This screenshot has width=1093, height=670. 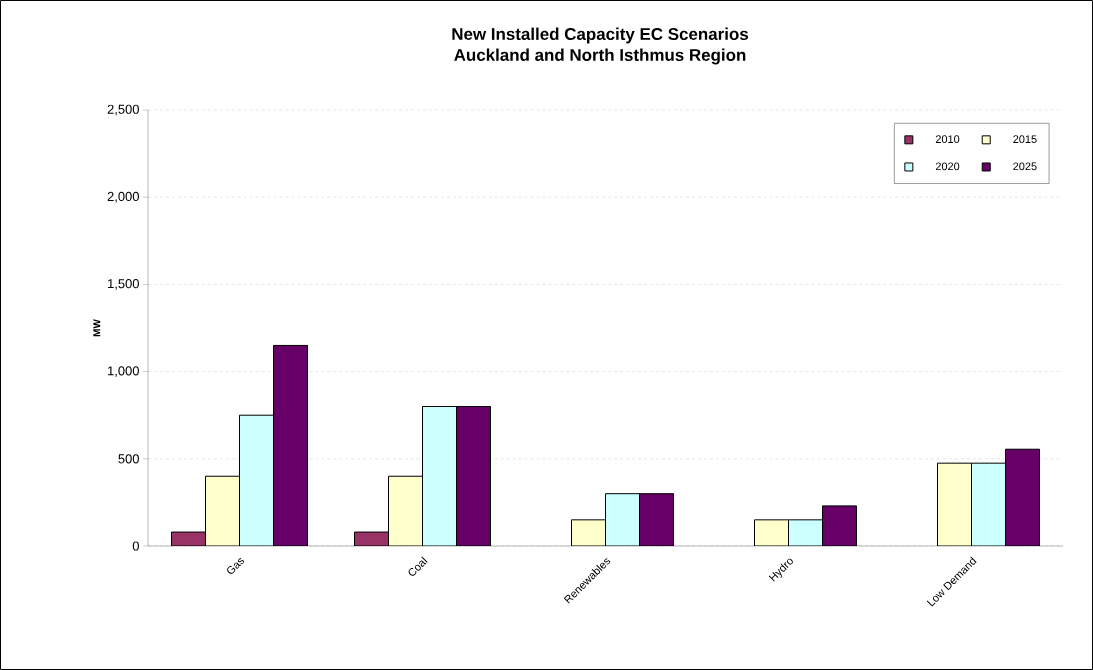 I want to click on legend-label: 2015, so click(x=1025, y=139).